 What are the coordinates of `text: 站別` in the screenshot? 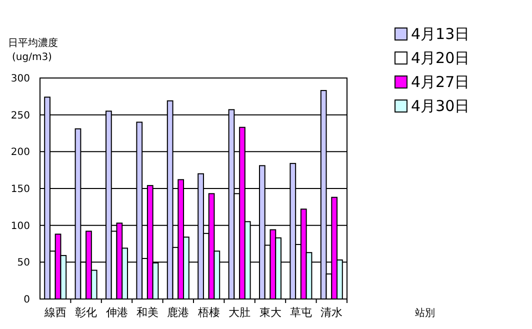 It's located at (425, 313).